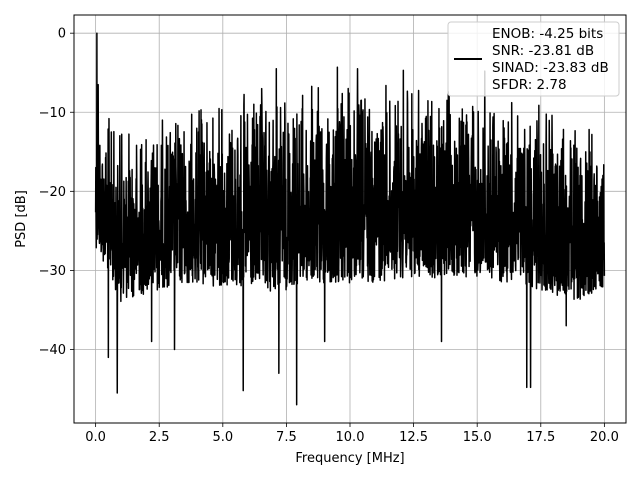 The height and width of the screenshot is (480, 640). Describe the element at coordinates (52, 113) in the screenshot. I see `y-tick-label: −10` at that location.